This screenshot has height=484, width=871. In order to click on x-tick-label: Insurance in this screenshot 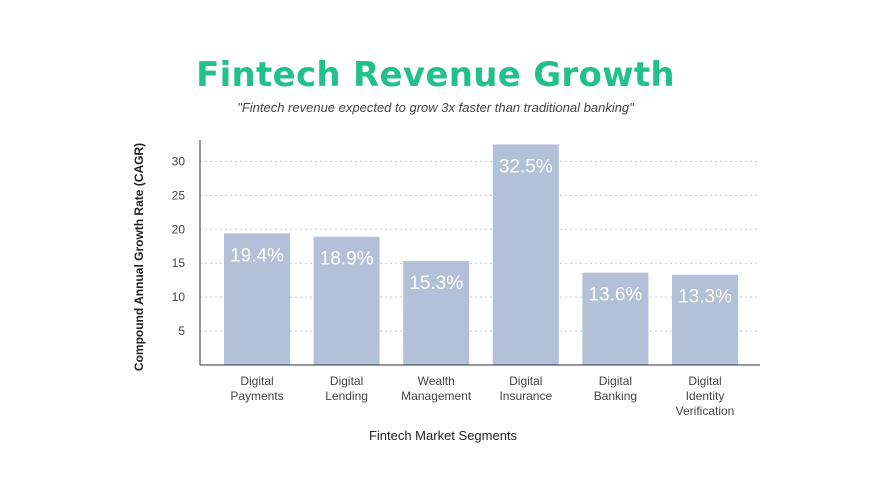, I will do `click(525, 396)`.